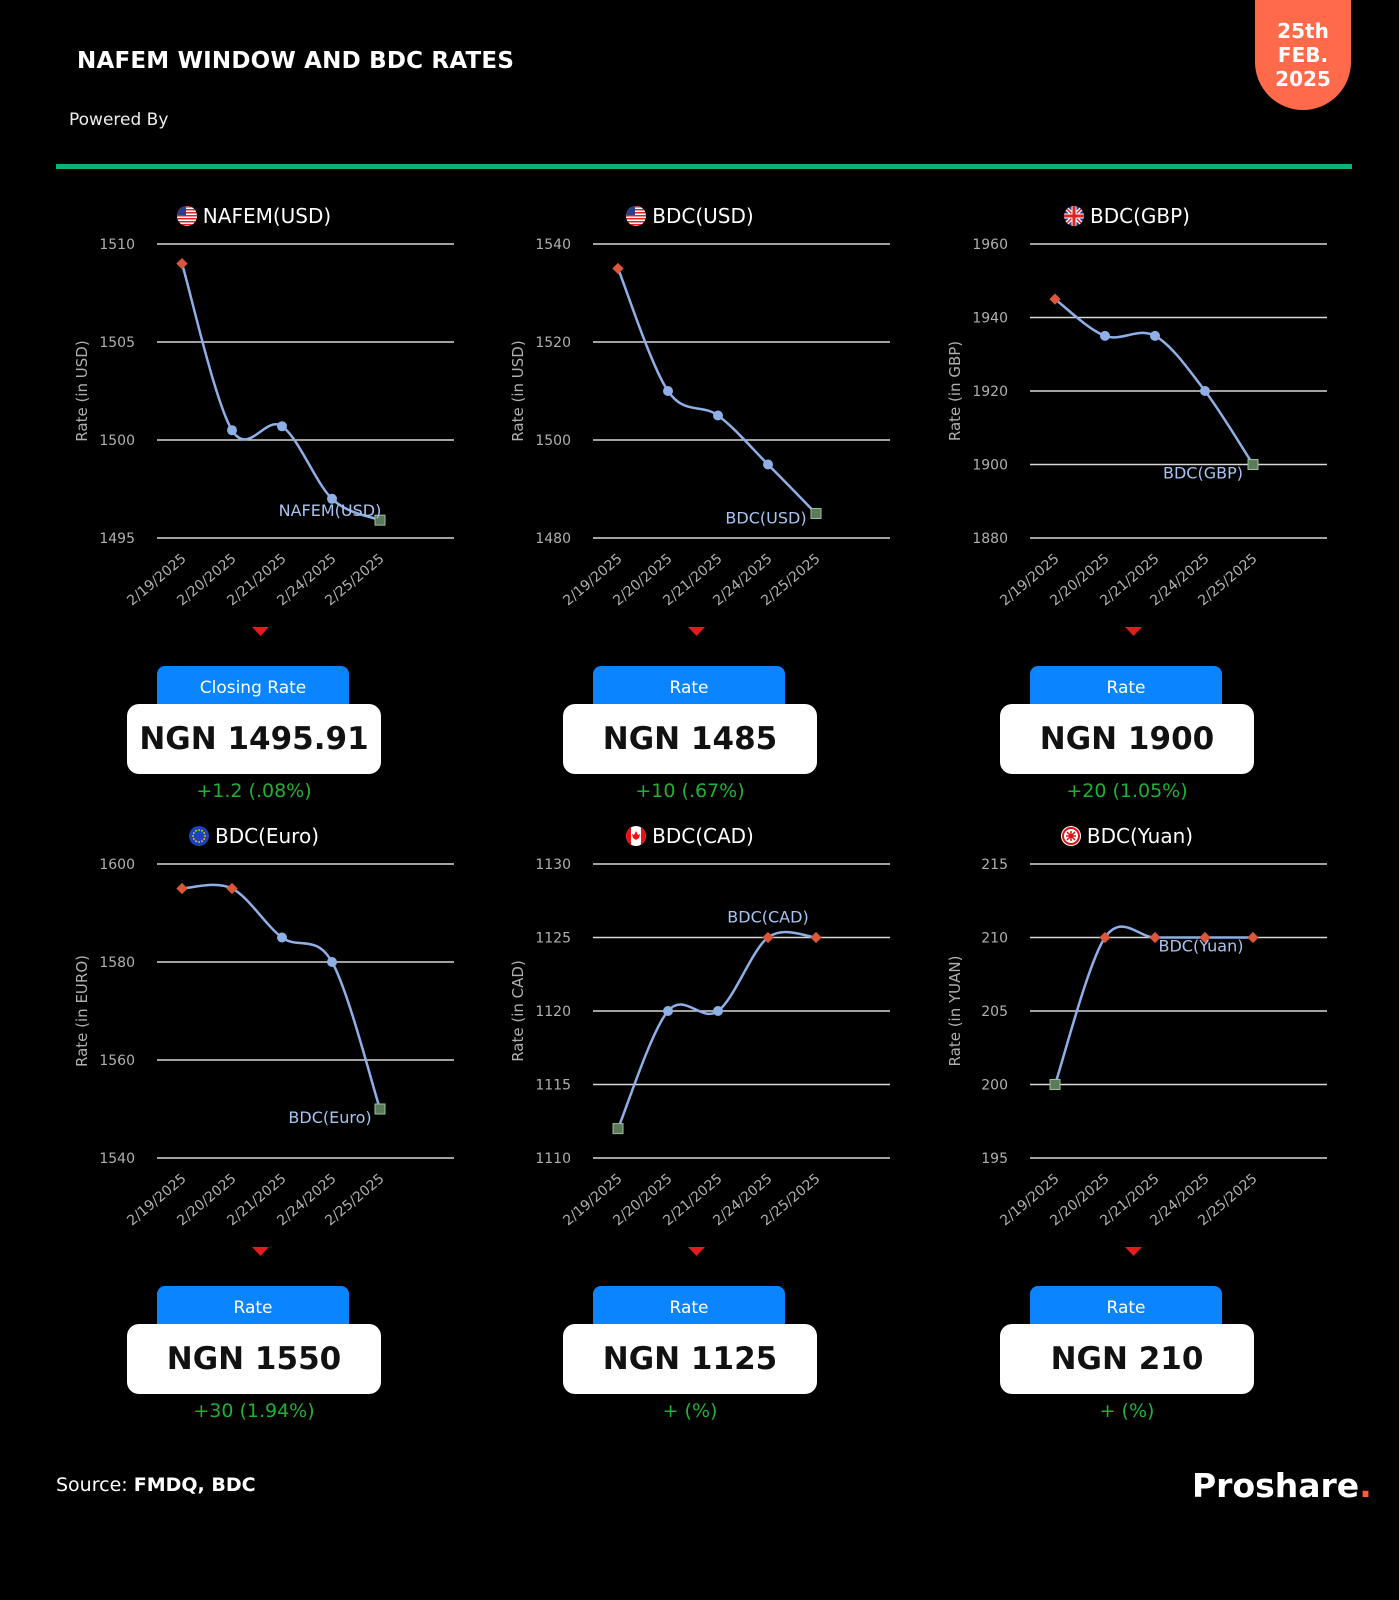 This screenshot has width=1399, height=1600. Describe the element at coordinates (994, 865) in the screenshot. I see `y-tick-label: 215` at that location.